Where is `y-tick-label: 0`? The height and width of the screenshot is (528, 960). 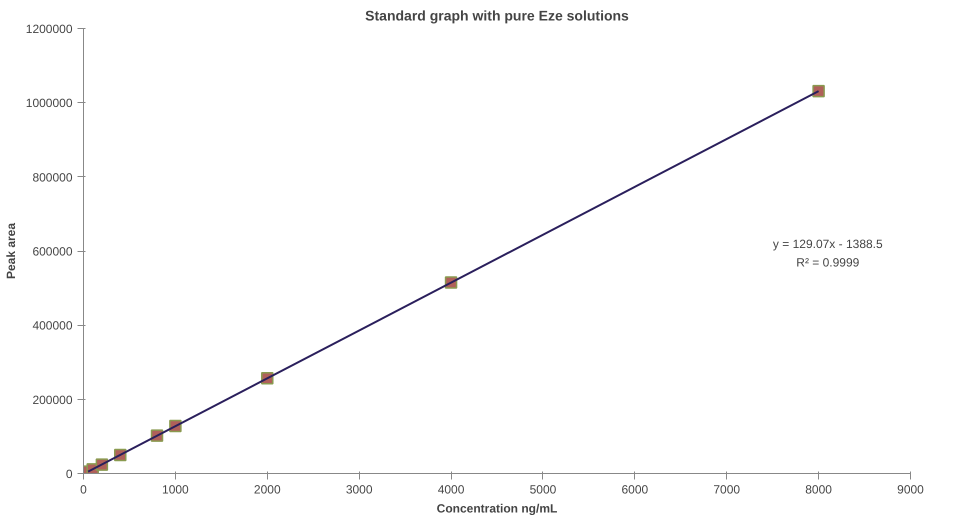 y-tick-label: 0 is located at coordinates (69, 474).